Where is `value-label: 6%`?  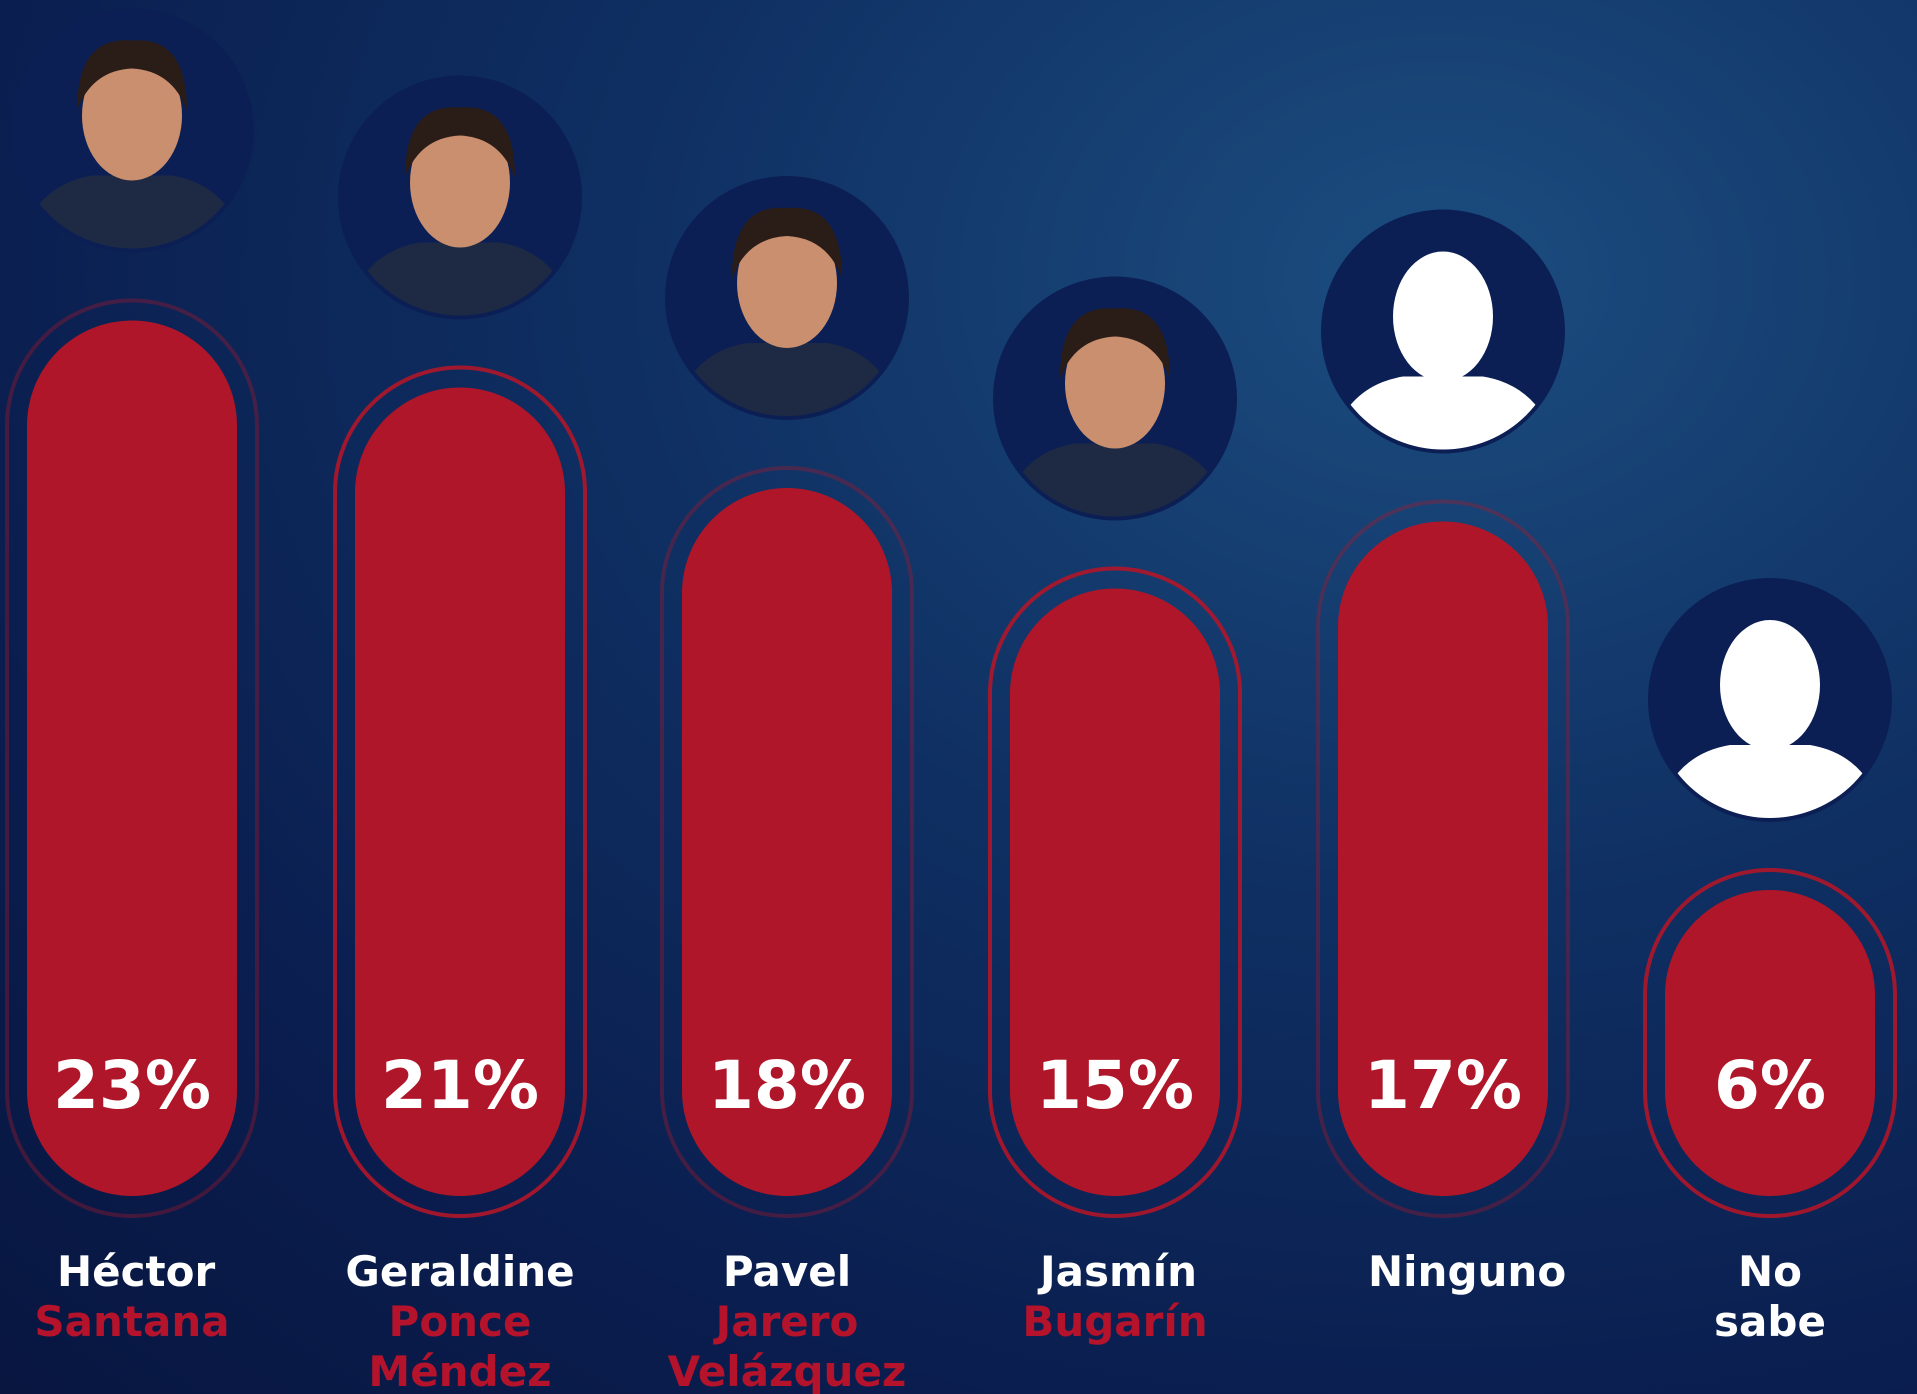
value-label: 6% is located at coordinates (1770, 1085).